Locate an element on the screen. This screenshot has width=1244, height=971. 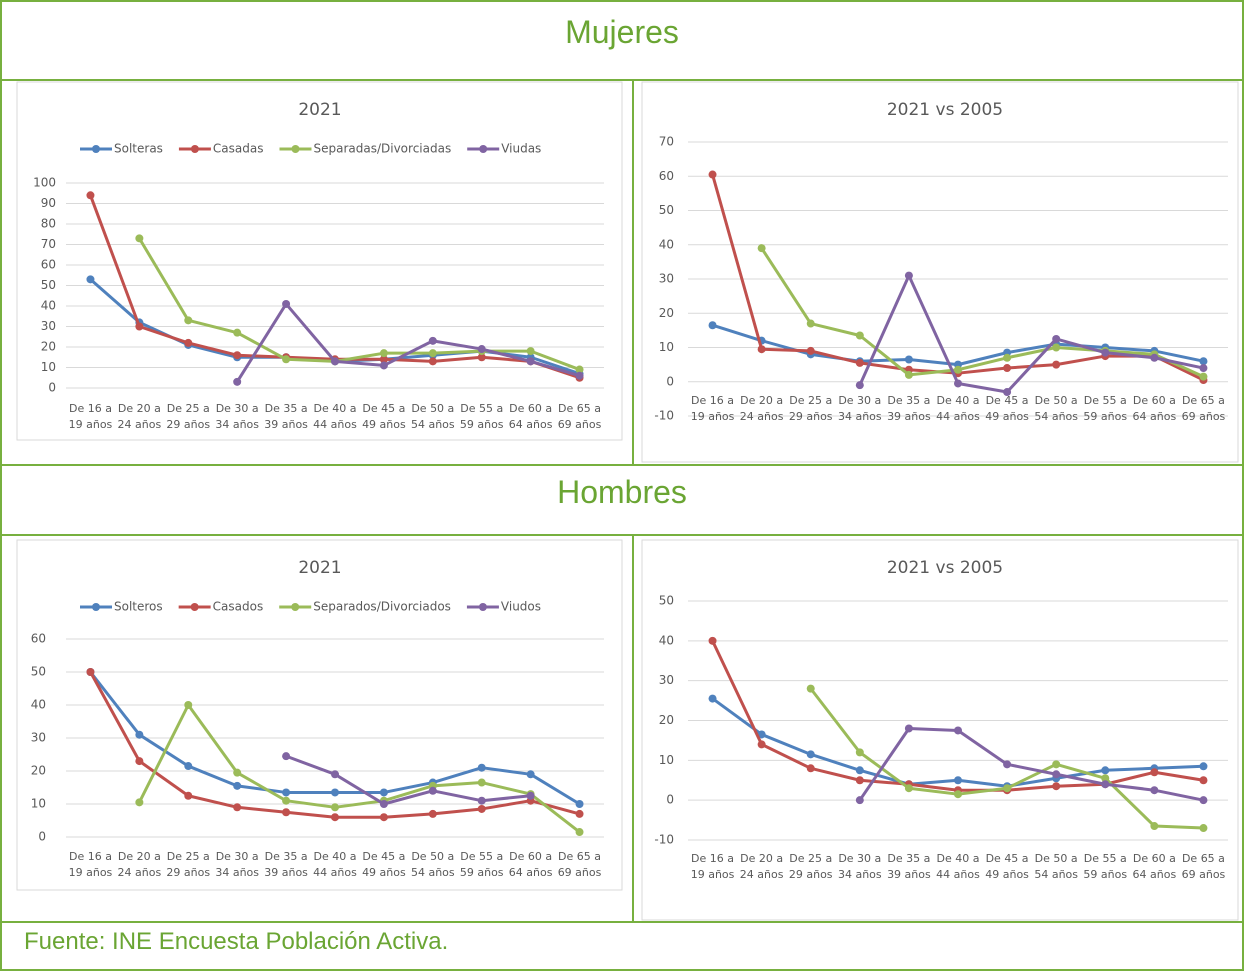
source-note: Fuente: INE Encuesta Población Activa. is located at coordinates (236, 941).